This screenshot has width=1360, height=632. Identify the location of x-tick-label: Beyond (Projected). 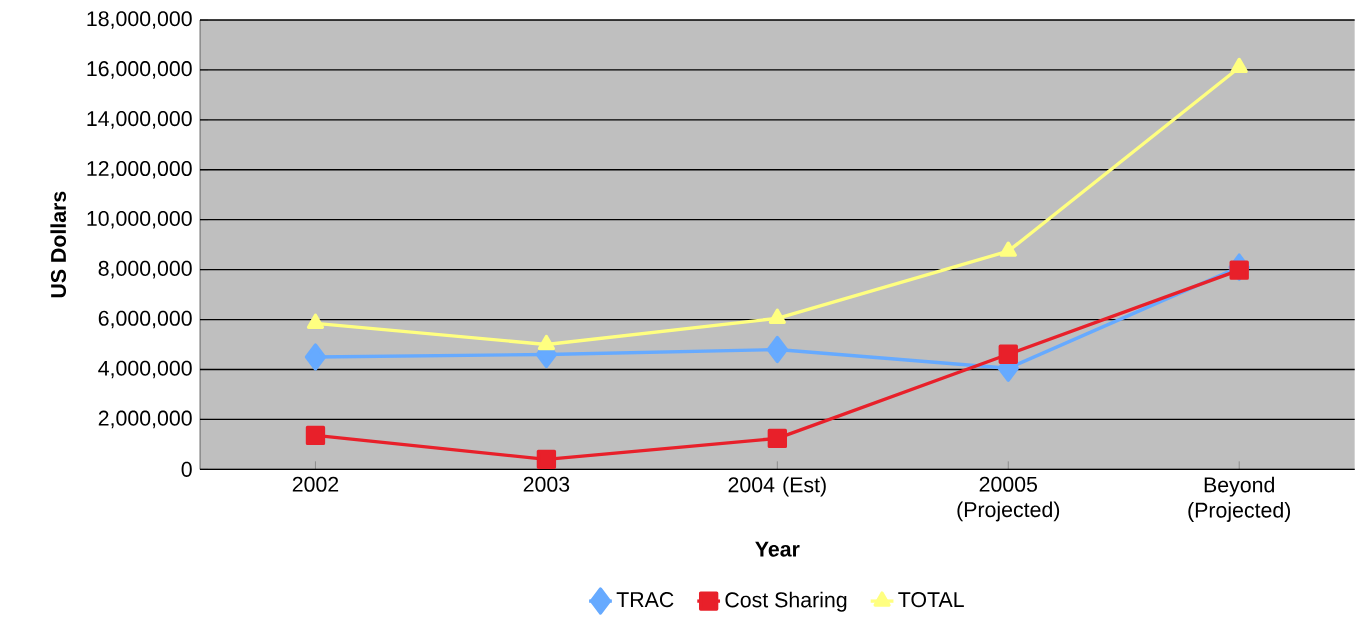
(1239, 499).